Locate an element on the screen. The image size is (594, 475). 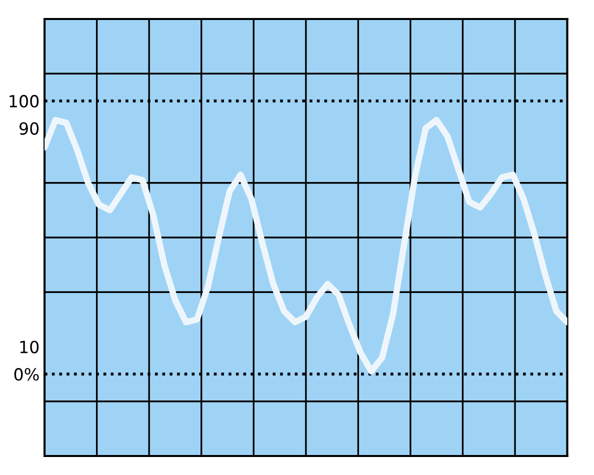
y-tick-label: 10 is located at coordinates (29, 347).